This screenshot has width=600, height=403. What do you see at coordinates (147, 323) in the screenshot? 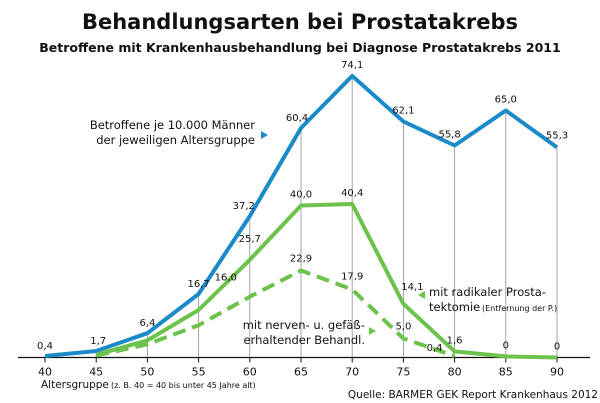
I see `data-label-affected-50: 6,4` at bounding box center [147, 323].